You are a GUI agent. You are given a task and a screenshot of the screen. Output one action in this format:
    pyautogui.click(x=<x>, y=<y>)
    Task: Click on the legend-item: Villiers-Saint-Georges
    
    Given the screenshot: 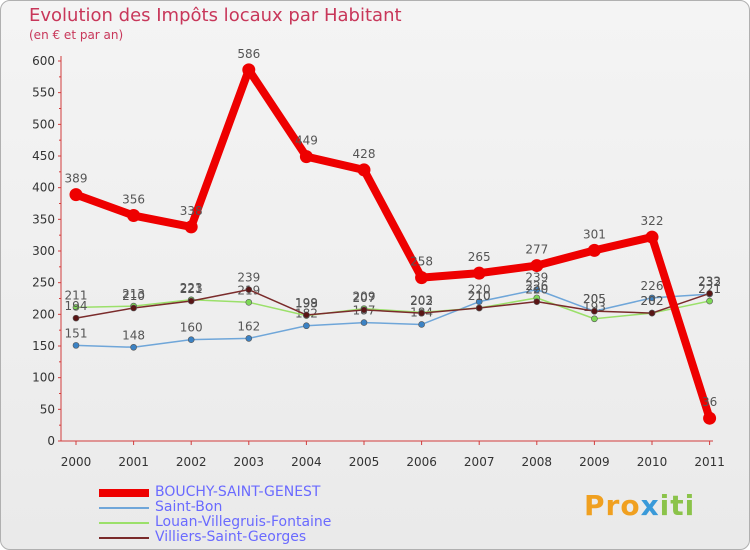 What is the action you would take?
    pyautogui.click(x=215, y=537)
    